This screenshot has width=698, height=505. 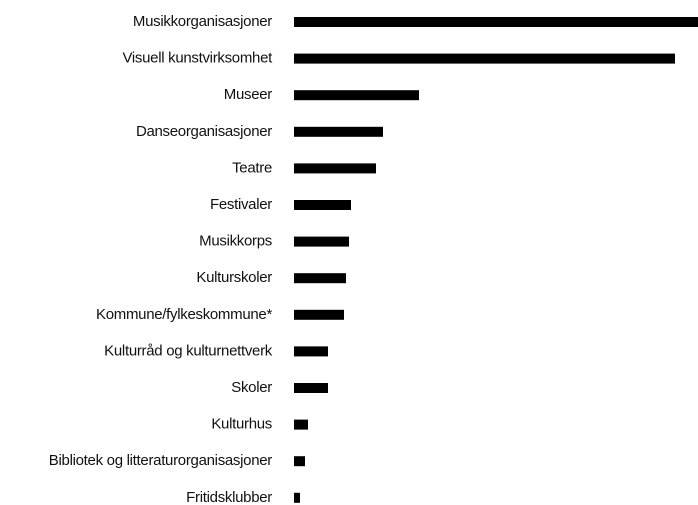 What do you see at coordinates (251, 387) in the screenshot?
I see `y-tick-label: Skoler` at bounding box center [251, 387].